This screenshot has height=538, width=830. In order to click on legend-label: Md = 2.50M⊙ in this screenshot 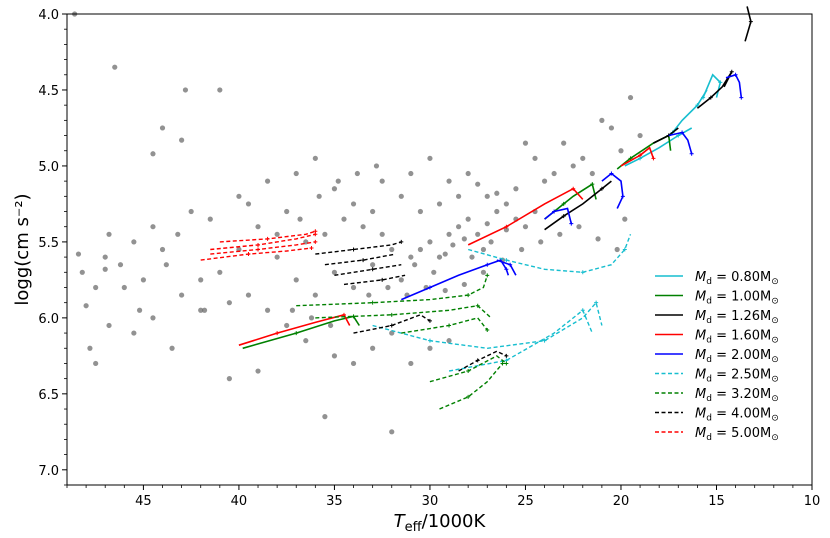, I will do `click(737, 376)`.